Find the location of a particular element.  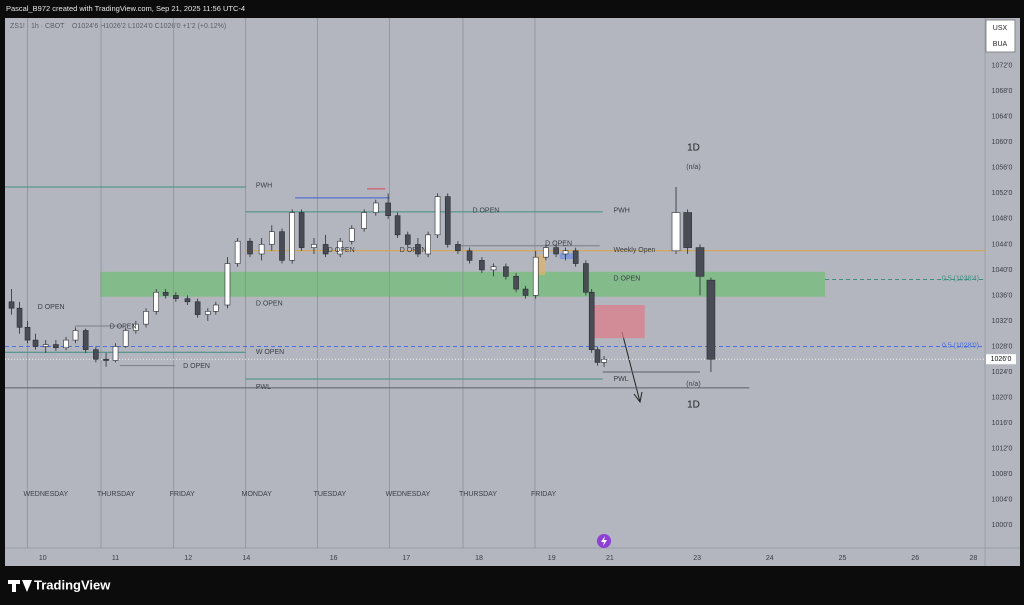

annotation: W OPEN is located at coordinates (270, 352).